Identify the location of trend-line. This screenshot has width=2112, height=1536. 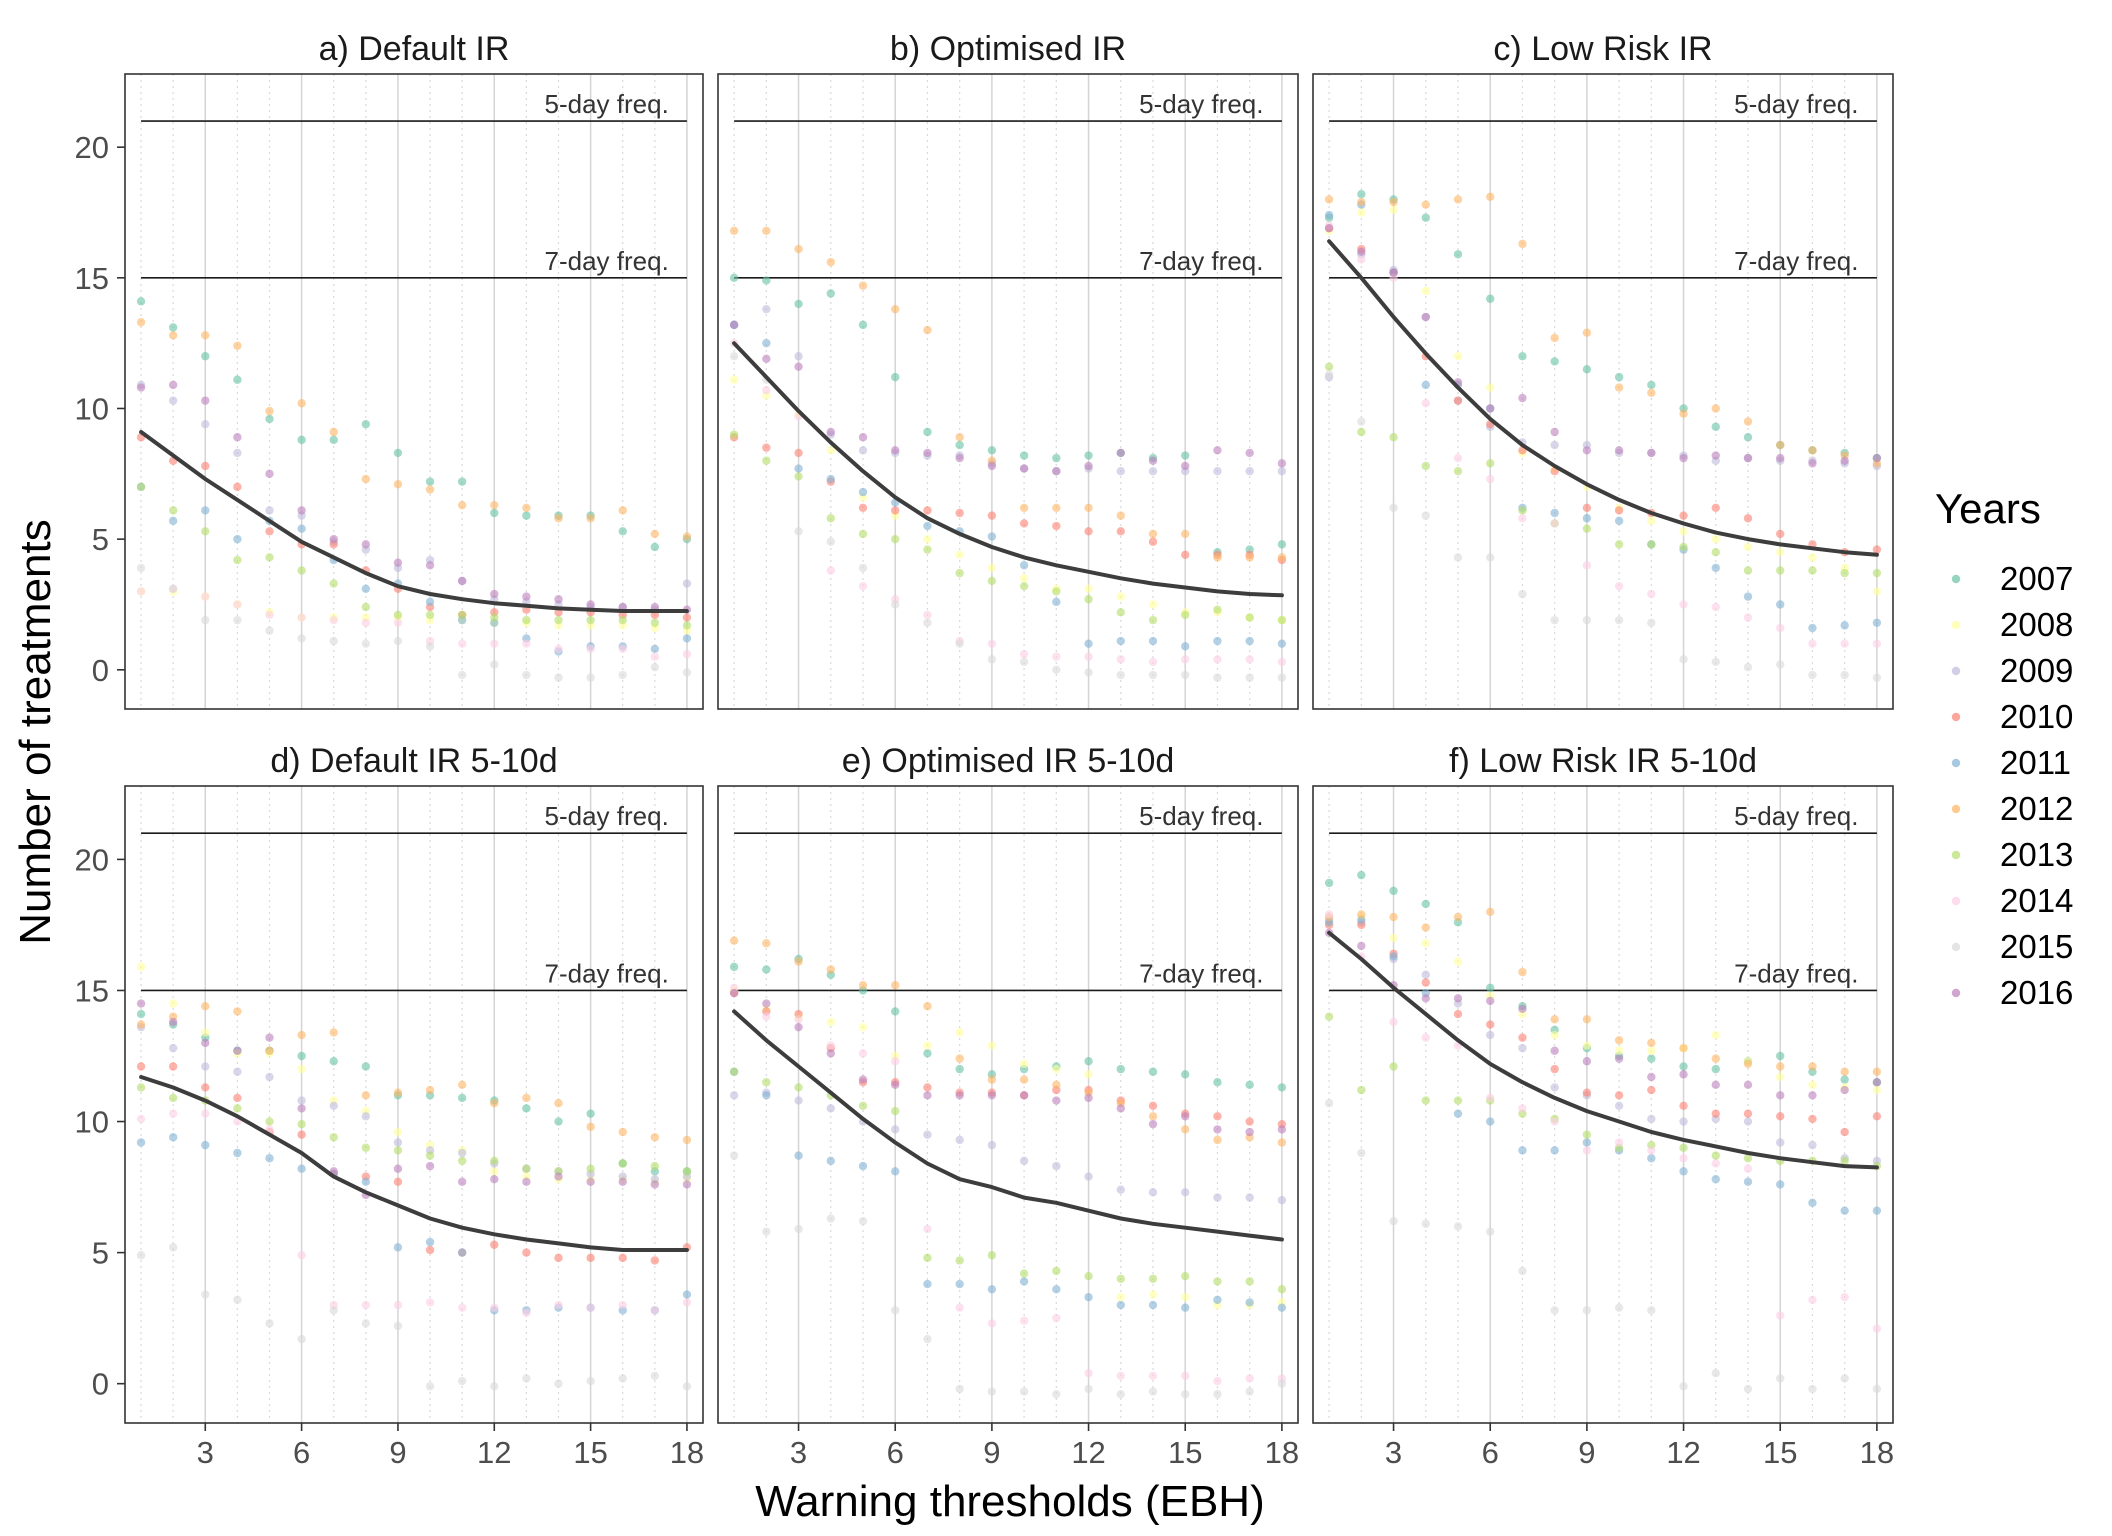
(414, 1163).